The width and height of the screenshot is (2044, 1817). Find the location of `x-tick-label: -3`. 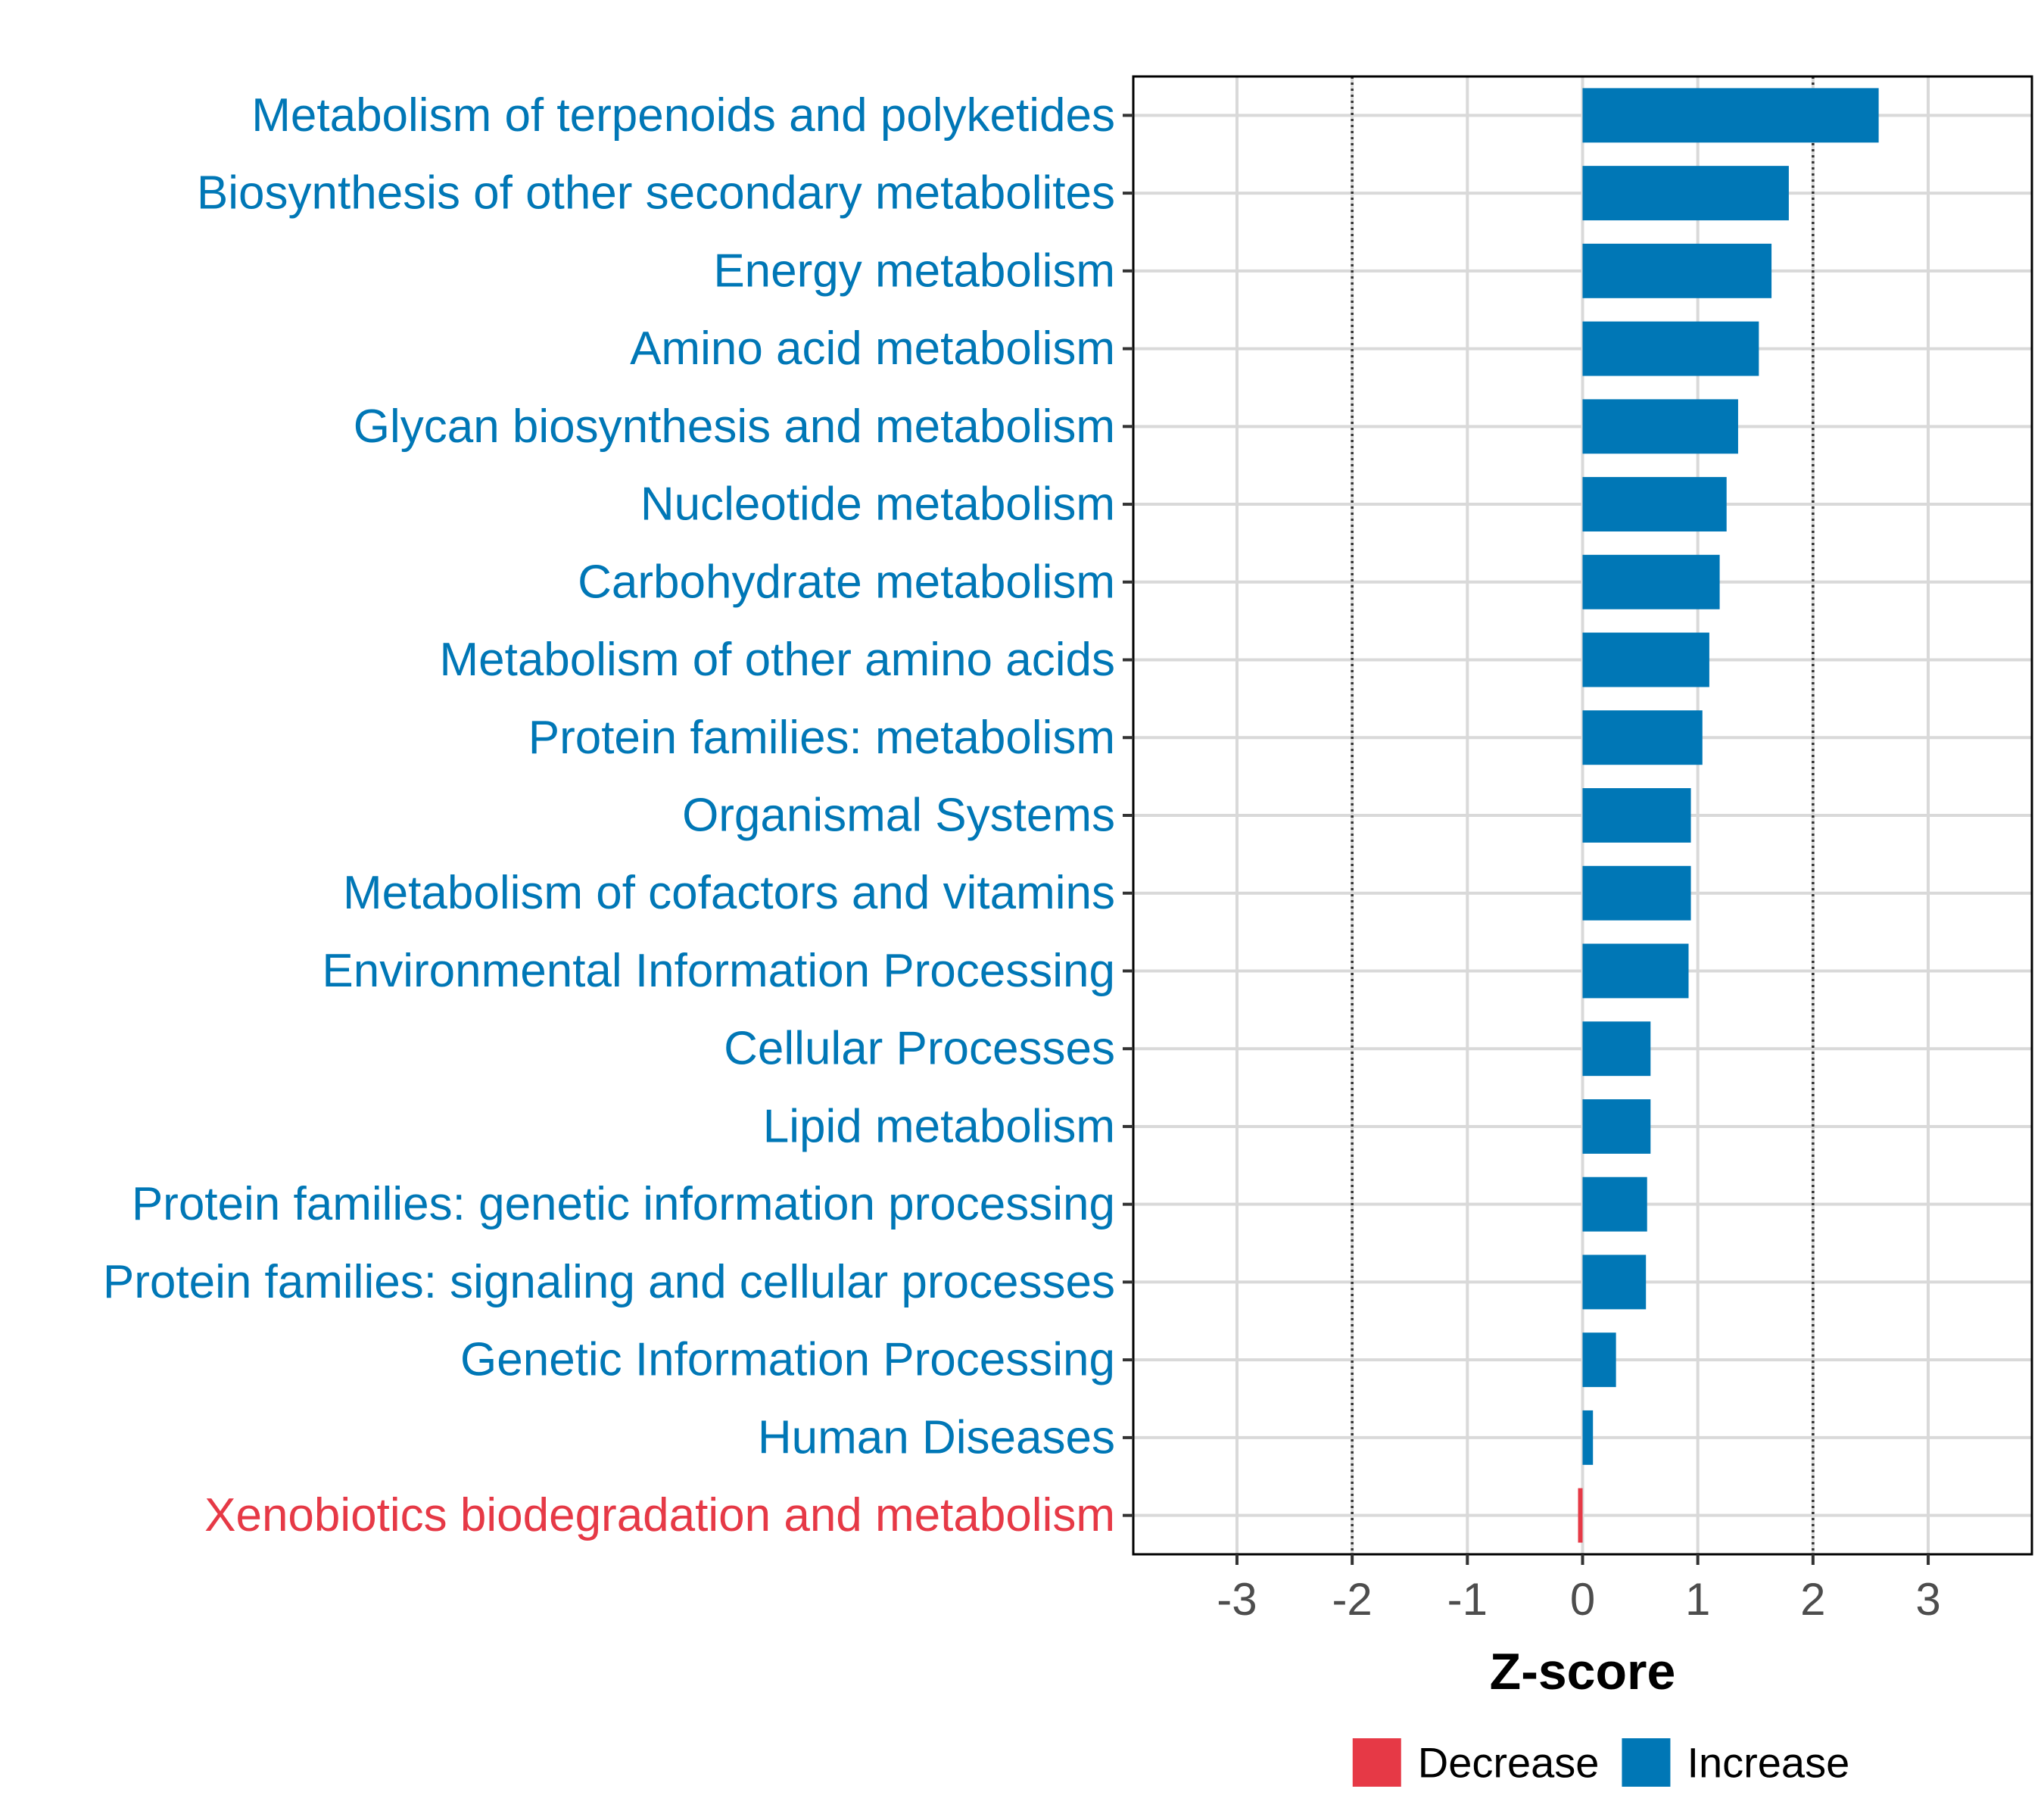

x-tick-label: -3 is located at coordinates (1237, 1599).